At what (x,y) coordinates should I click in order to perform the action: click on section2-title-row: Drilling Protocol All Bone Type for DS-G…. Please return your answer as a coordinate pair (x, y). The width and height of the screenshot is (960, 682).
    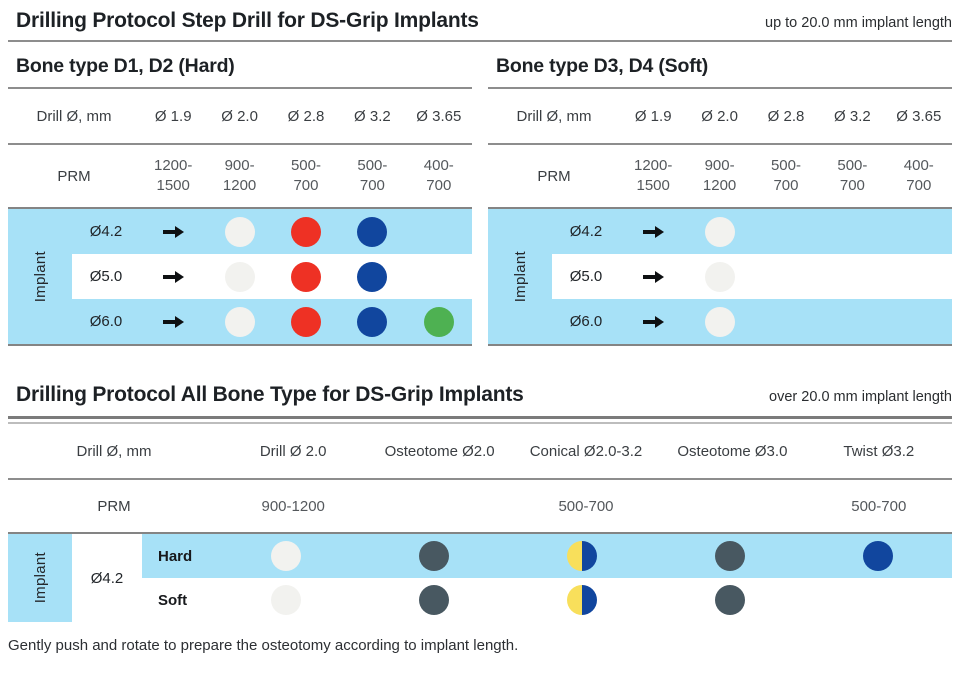
    Looking at the image, I should click on (480, 395).